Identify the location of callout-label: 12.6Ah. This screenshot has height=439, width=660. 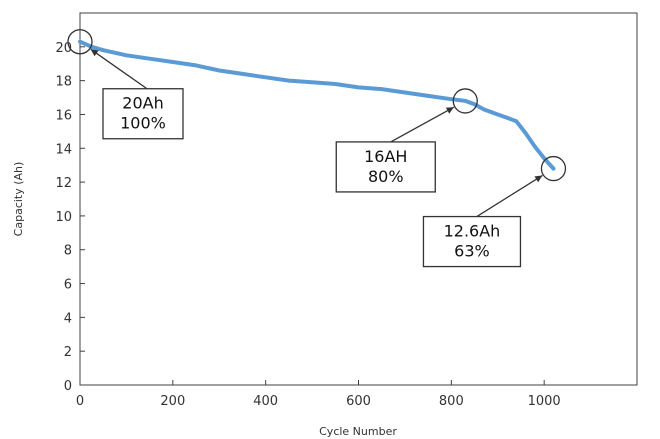
(472, 231).